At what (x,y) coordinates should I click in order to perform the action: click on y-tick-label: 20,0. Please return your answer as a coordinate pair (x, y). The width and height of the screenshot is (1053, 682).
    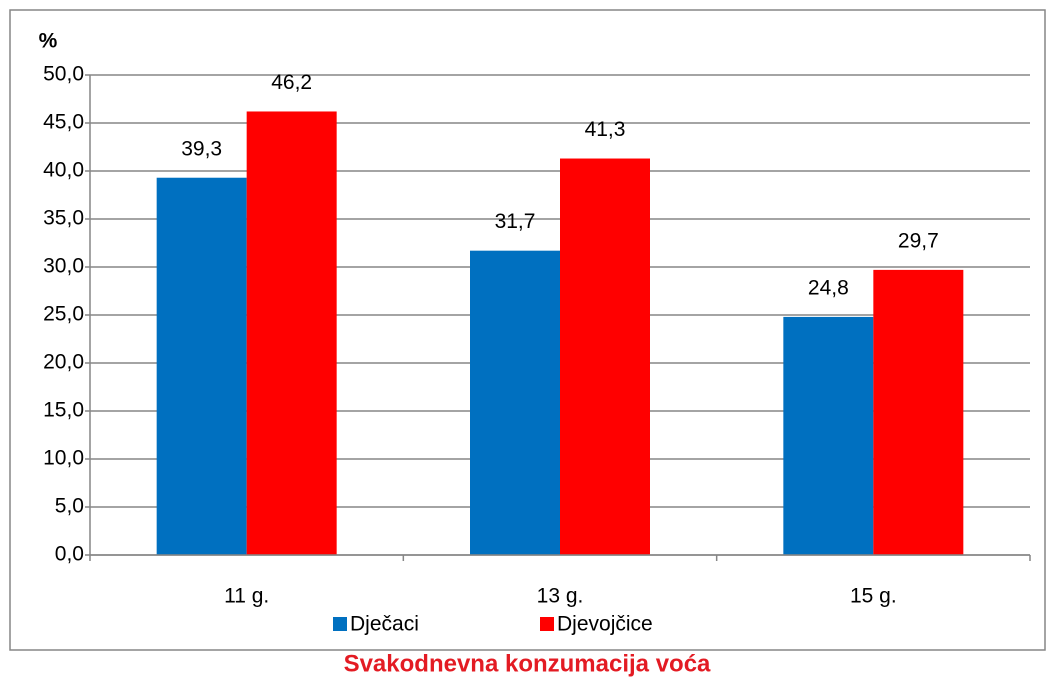
    Looking at the image, I should click on (63, 362).